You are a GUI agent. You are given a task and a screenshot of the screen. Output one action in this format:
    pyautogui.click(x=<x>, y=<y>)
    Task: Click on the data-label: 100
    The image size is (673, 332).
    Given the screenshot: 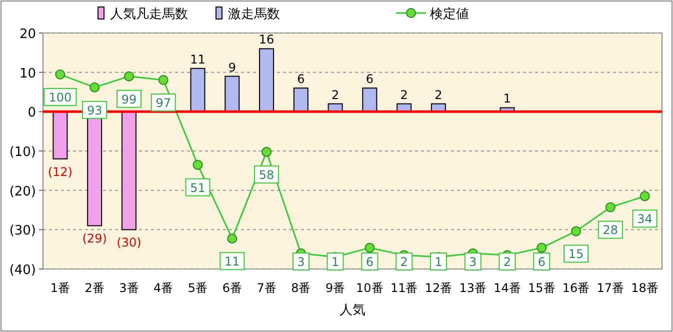 What is the action you would take?
    pyautogui.click(x=60, y=97)
    